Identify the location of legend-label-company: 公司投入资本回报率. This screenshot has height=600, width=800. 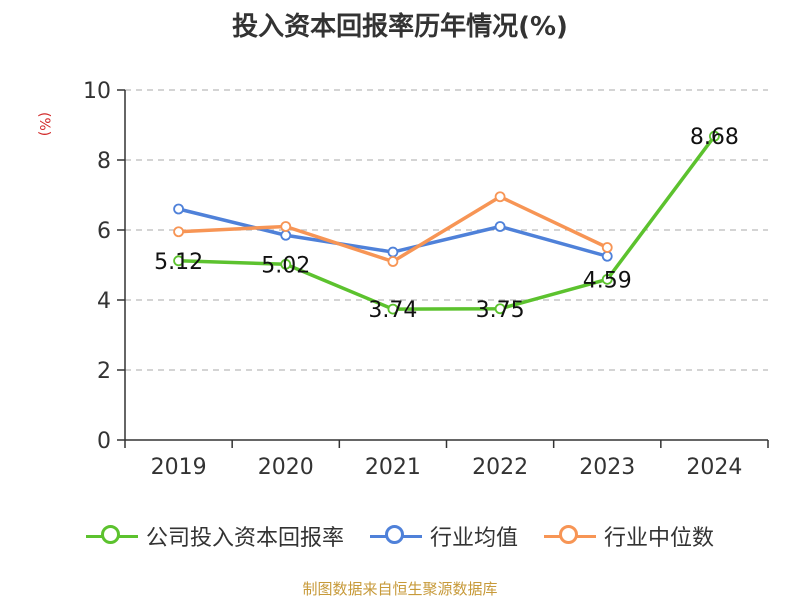
(244, 538).